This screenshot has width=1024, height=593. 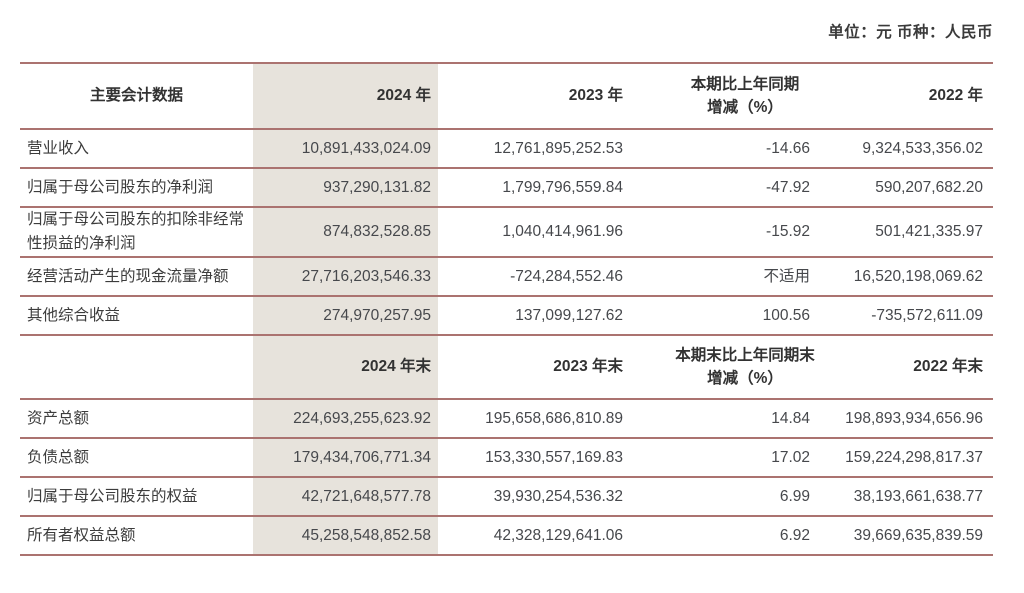 I want to click on value-2023-cell: 153,330,557,169.83, so click(x=554, y=457).